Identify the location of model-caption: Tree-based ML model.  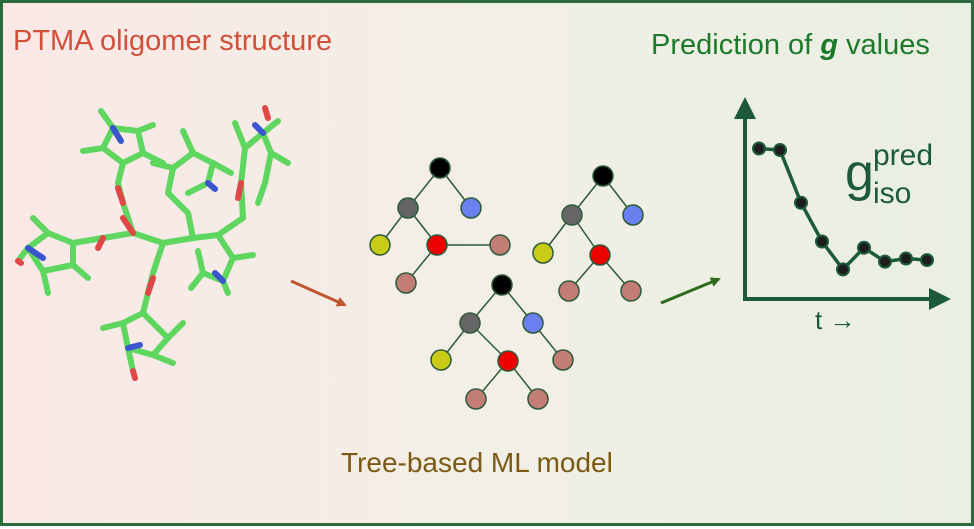
(477, 462).